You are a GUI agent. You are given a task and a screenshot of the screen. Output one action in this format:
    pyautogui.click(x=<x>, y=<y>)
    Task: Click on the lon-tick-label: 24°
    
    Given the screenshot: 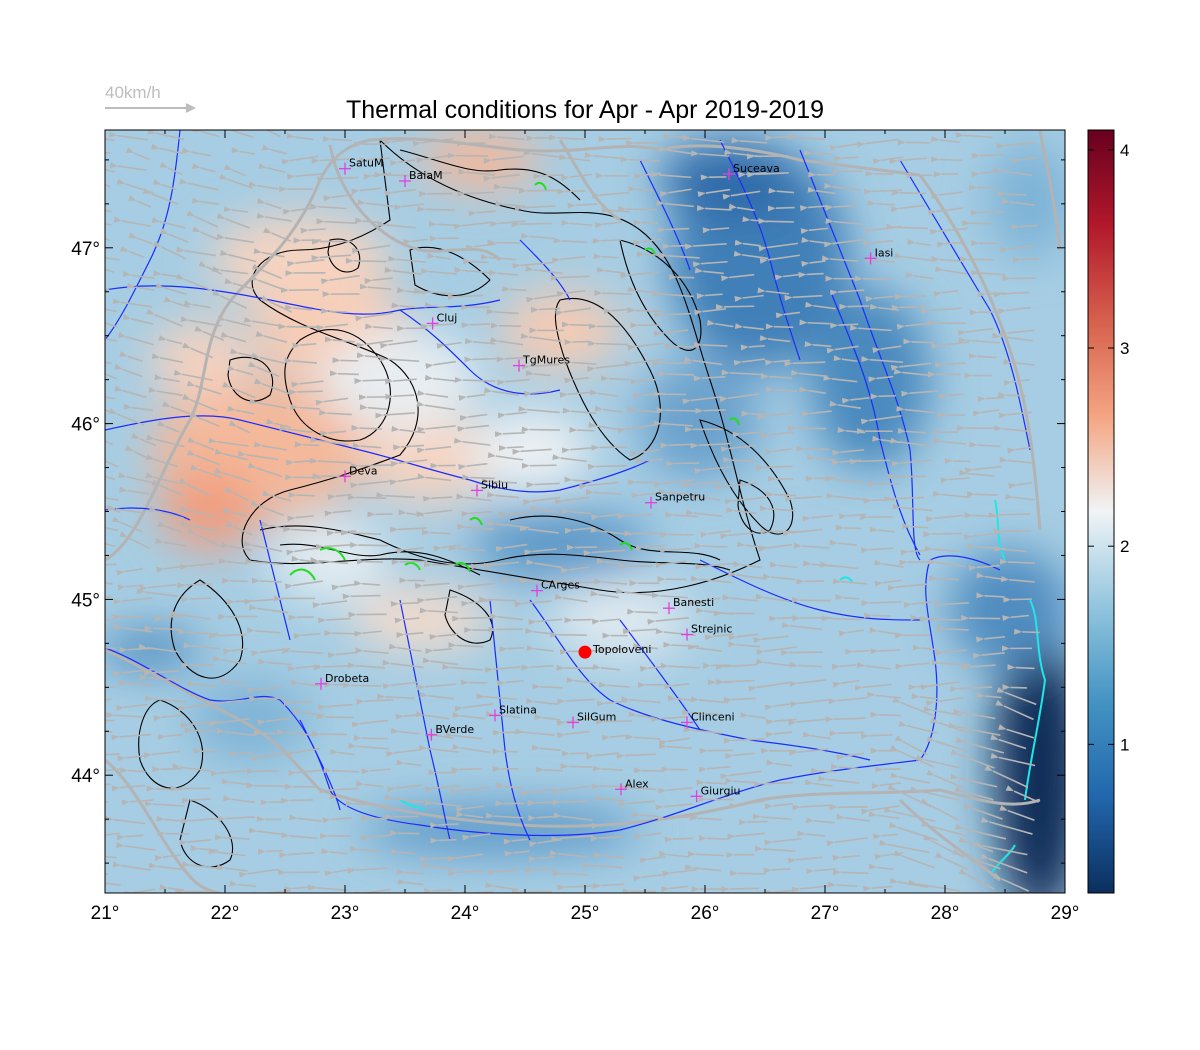 What is the action you would take?
    pyautogui.click(x=465, y=913)
    